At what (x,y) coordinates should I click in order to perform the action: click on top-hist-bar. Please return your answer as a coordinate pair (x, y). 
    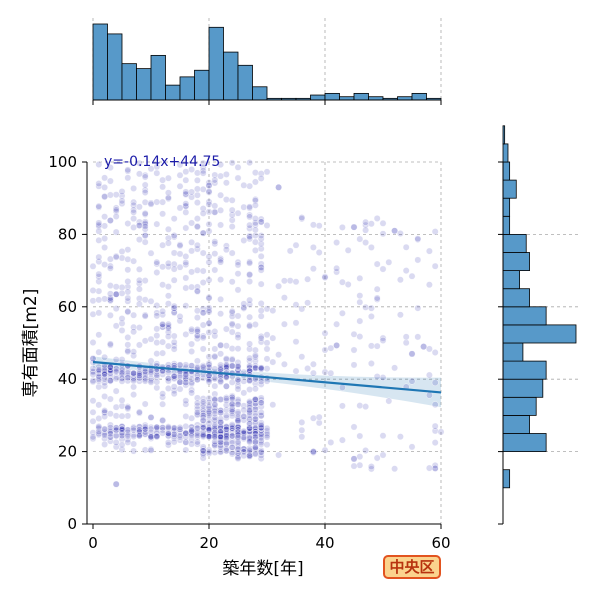
    Looking at the image, I should click on (129, 82).